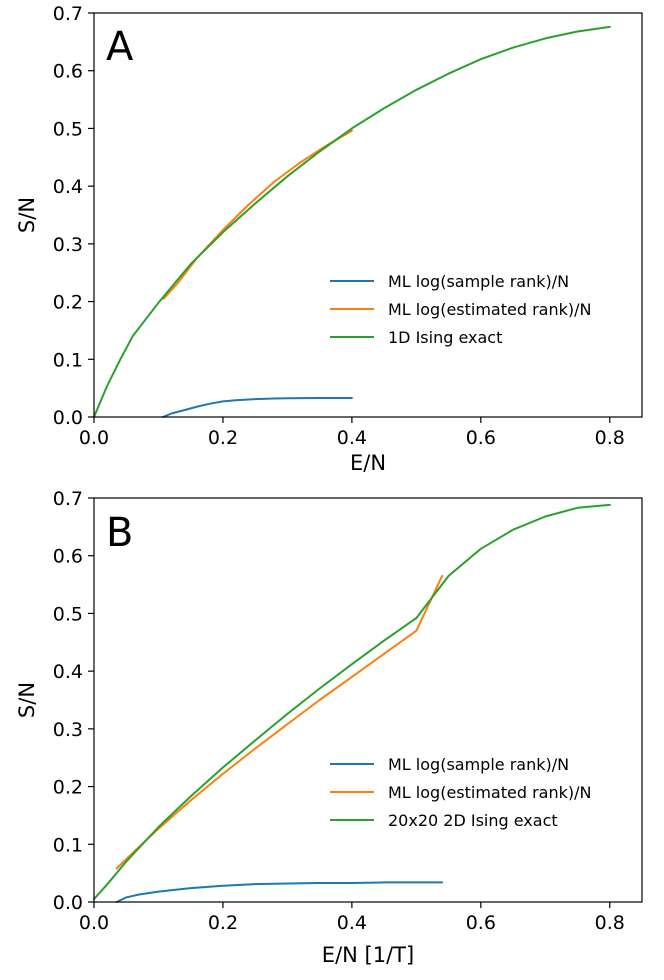  I want to click on panel-b-y-axis-label: S/N, so click(27, 700).